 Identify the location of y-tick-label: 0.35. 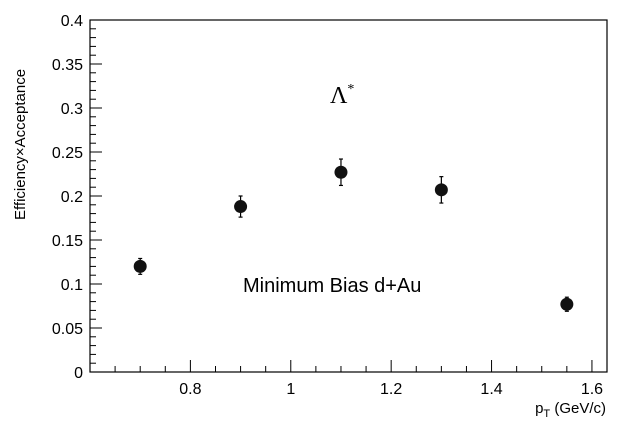
(67, 65).